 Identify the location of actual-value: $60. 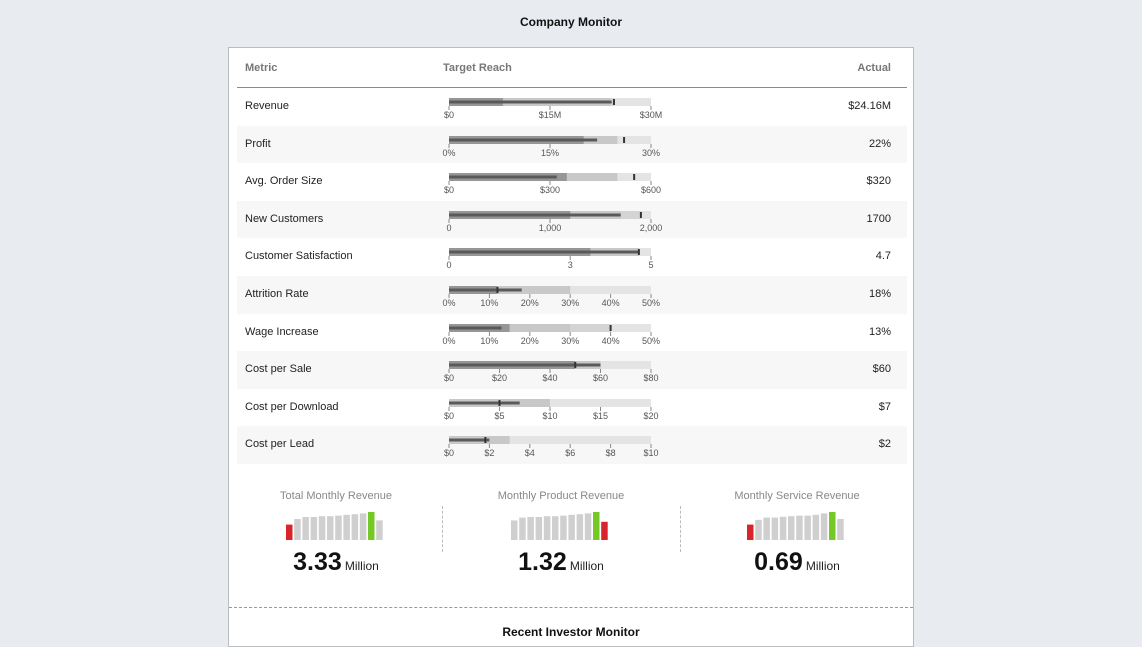
(881, 369).